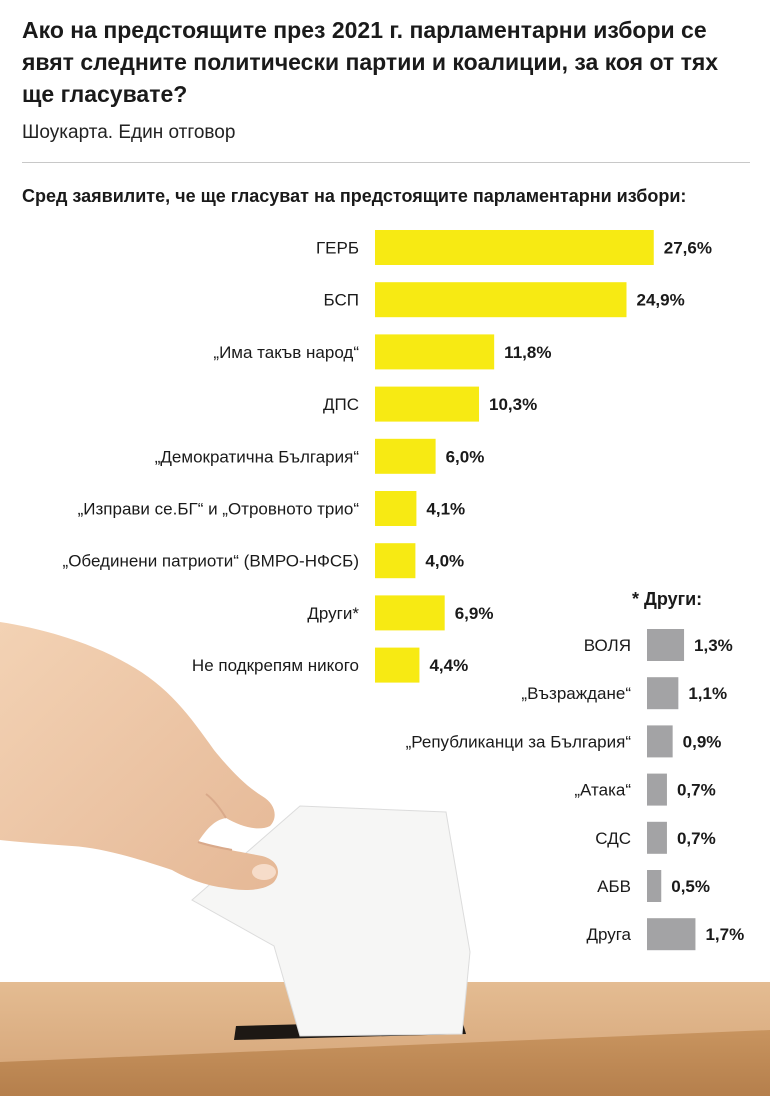  Describe the element at coordinates (333, 613) in the screenshot. I see `category-label: Други*` at that location.